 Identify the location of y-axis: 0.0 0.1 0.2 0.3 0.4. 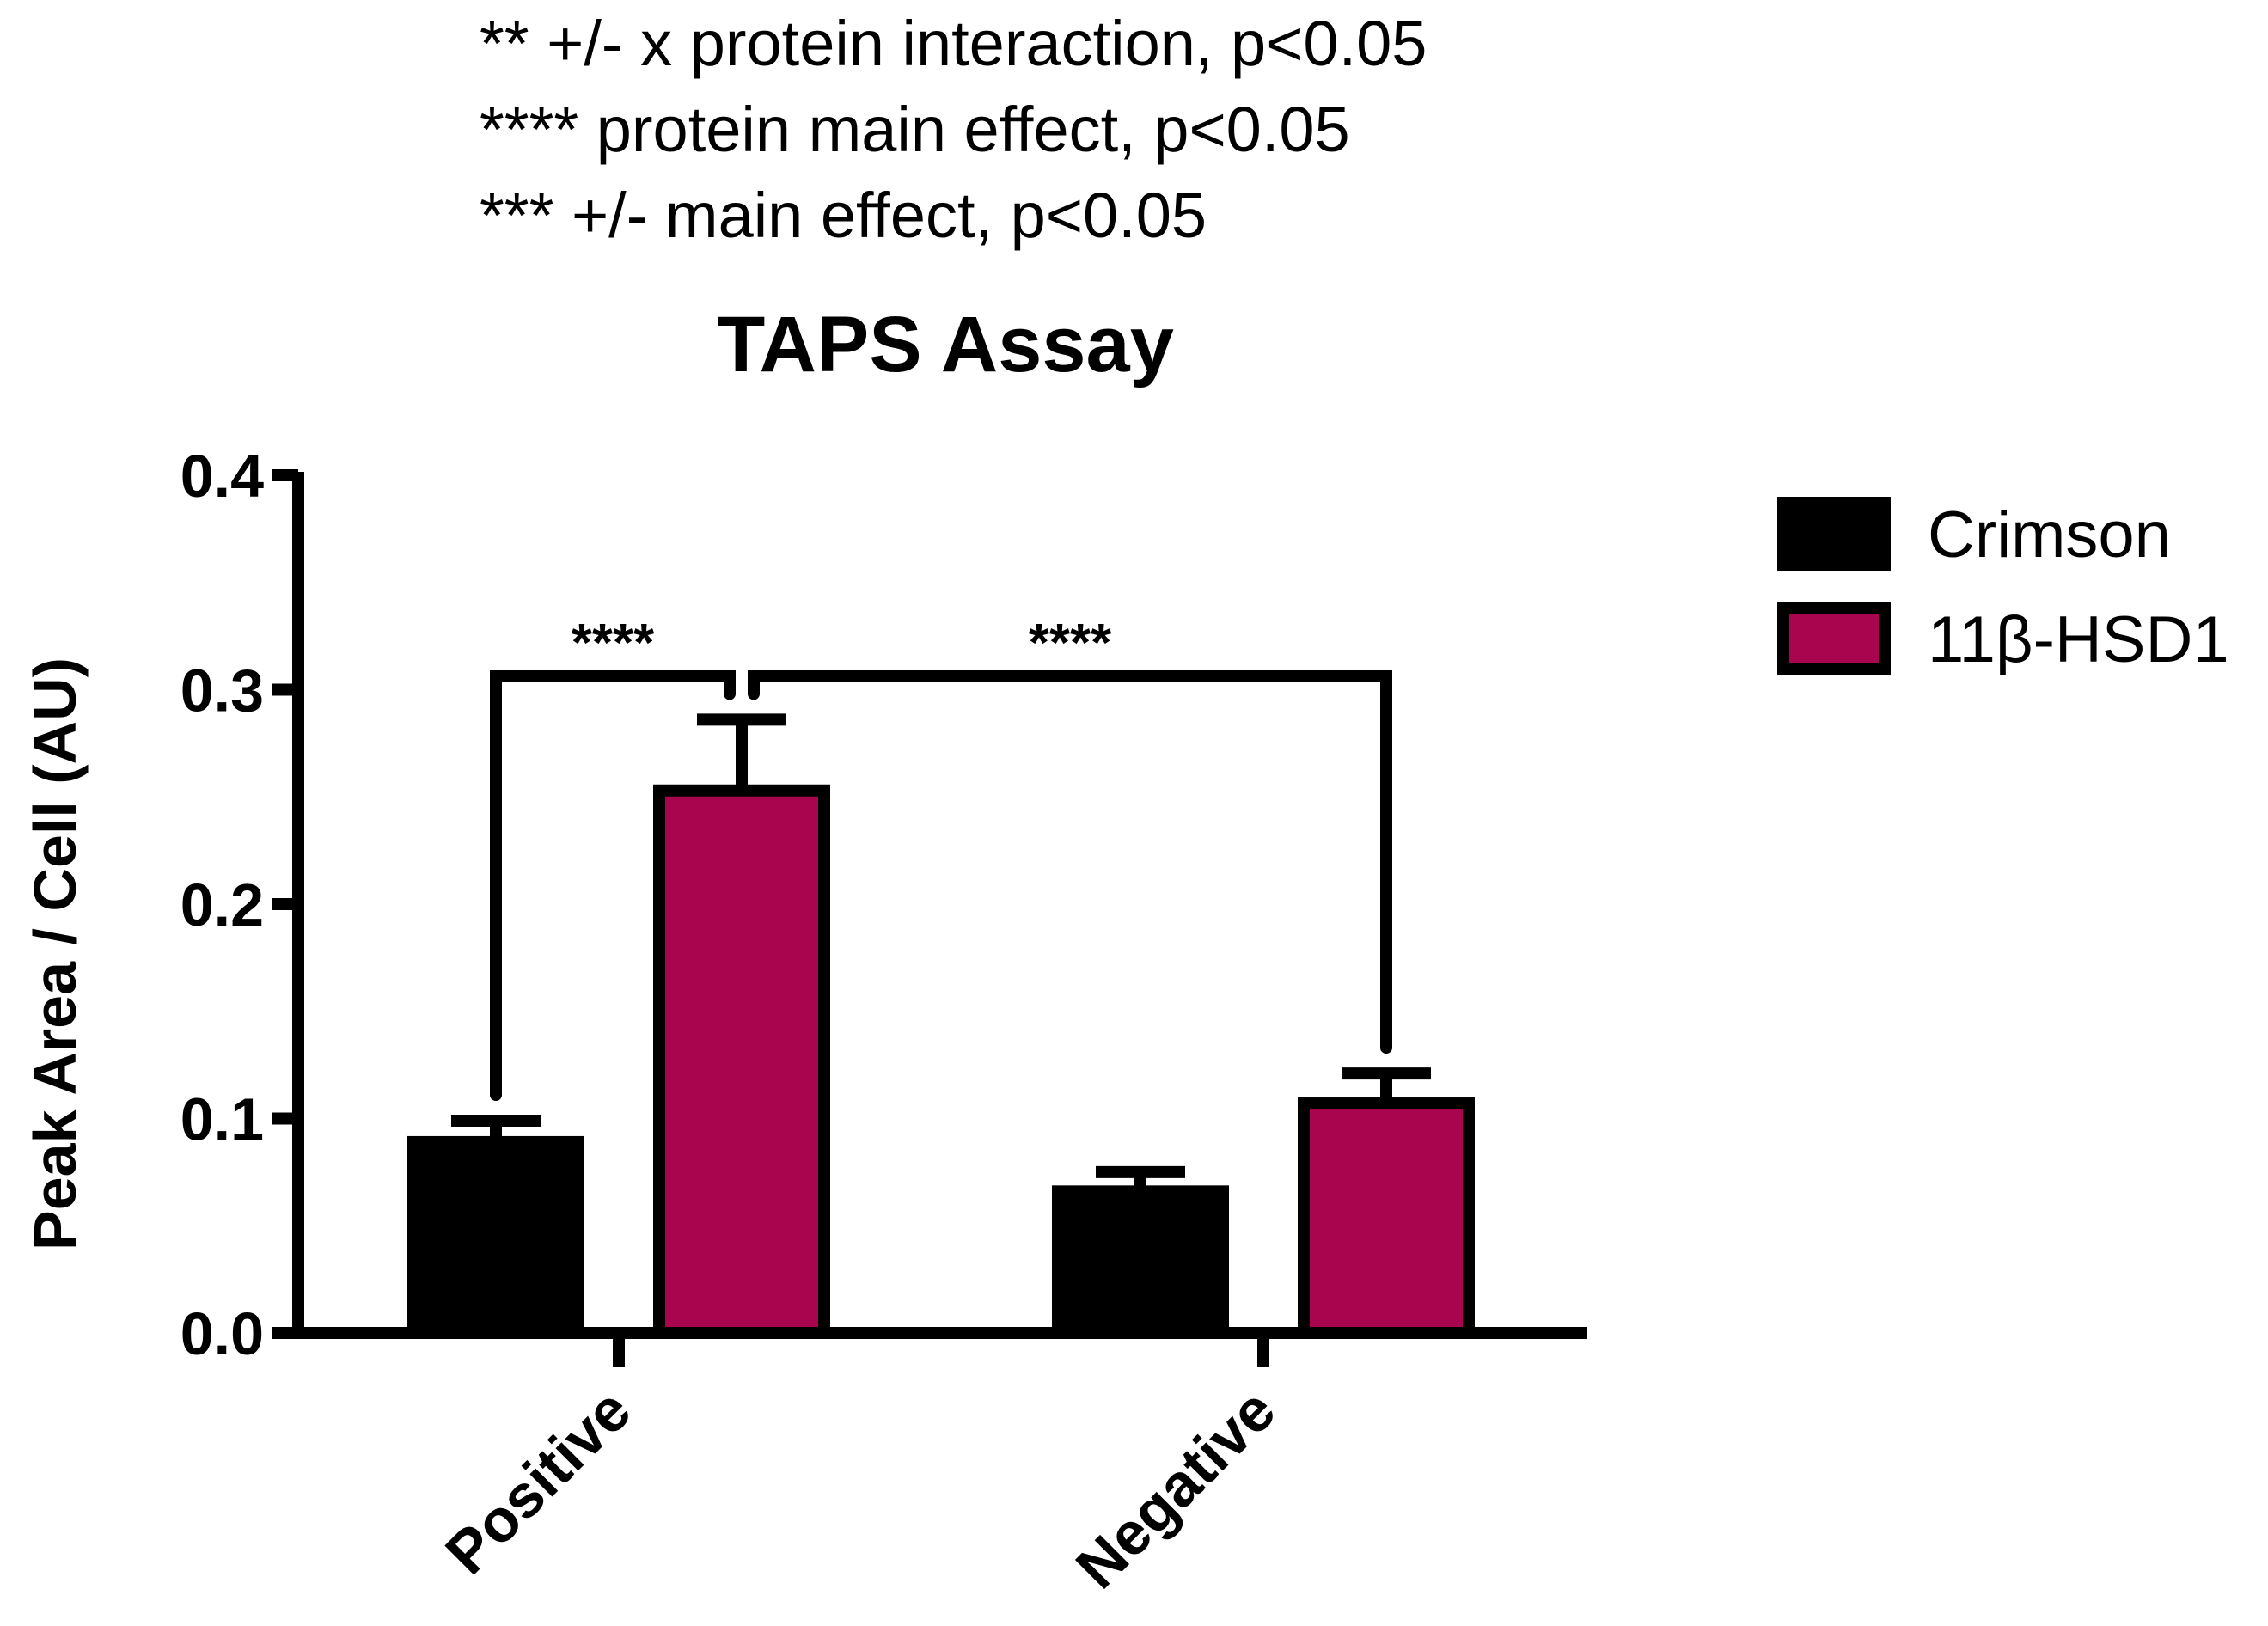
(242, 905).